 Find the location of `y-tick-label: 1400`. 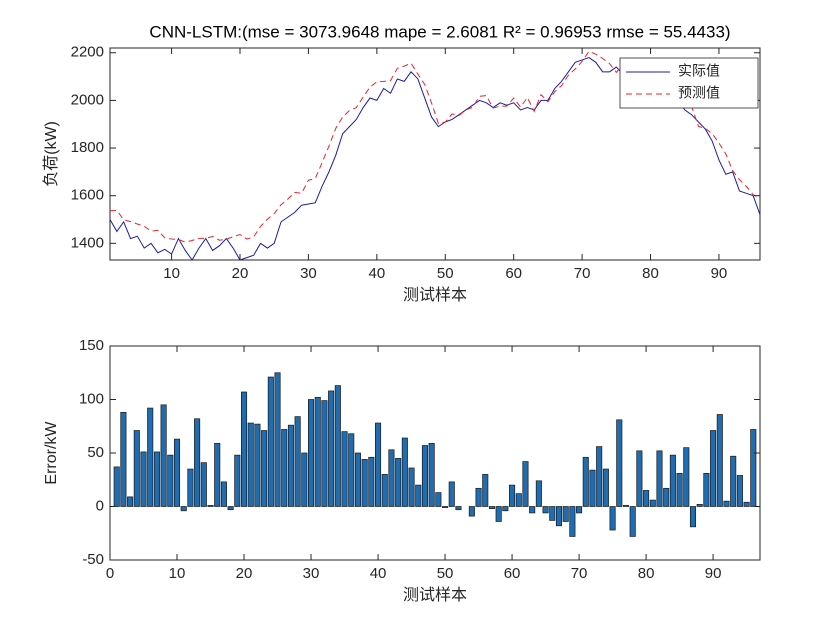

y-tick-label: 1400 is located at coordinates (87, 242).